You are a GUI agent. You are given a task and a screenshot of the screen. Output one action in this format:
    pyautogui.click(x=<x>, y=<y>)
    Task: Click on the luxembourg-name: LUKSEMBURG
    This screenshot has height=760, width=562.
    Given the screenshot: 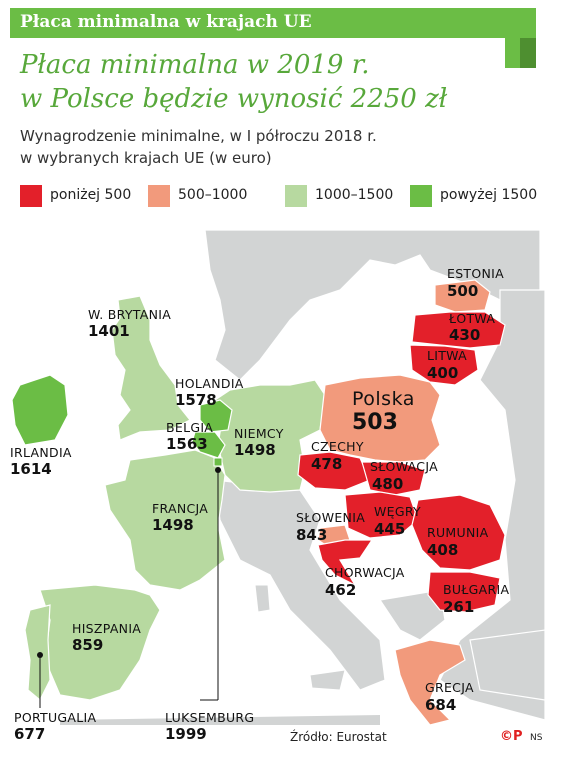 What is the action you would take?
    pyautogui.click(x=210, y=717)
    